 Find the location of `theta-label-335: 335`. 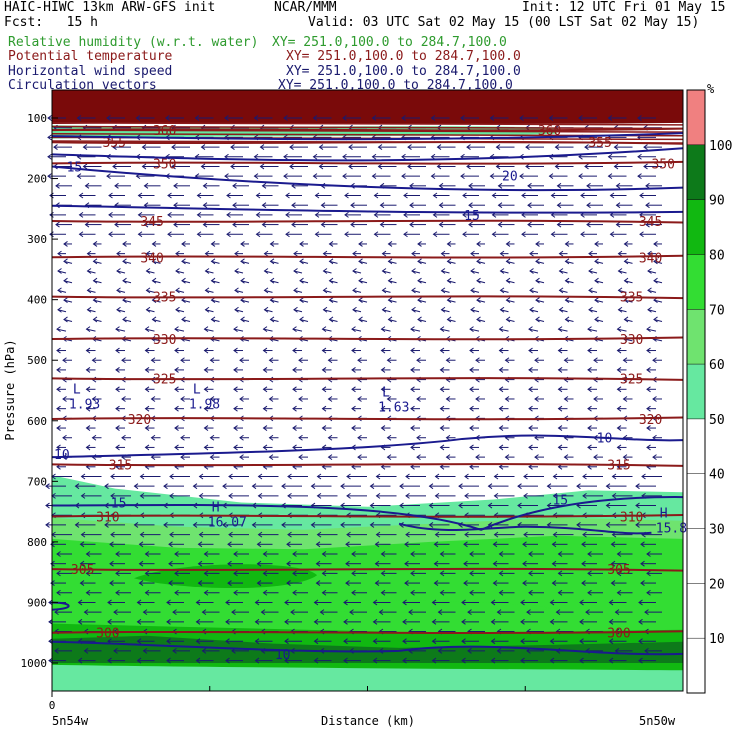

theta-label-335: 335 is located at coordinates (631, 298).